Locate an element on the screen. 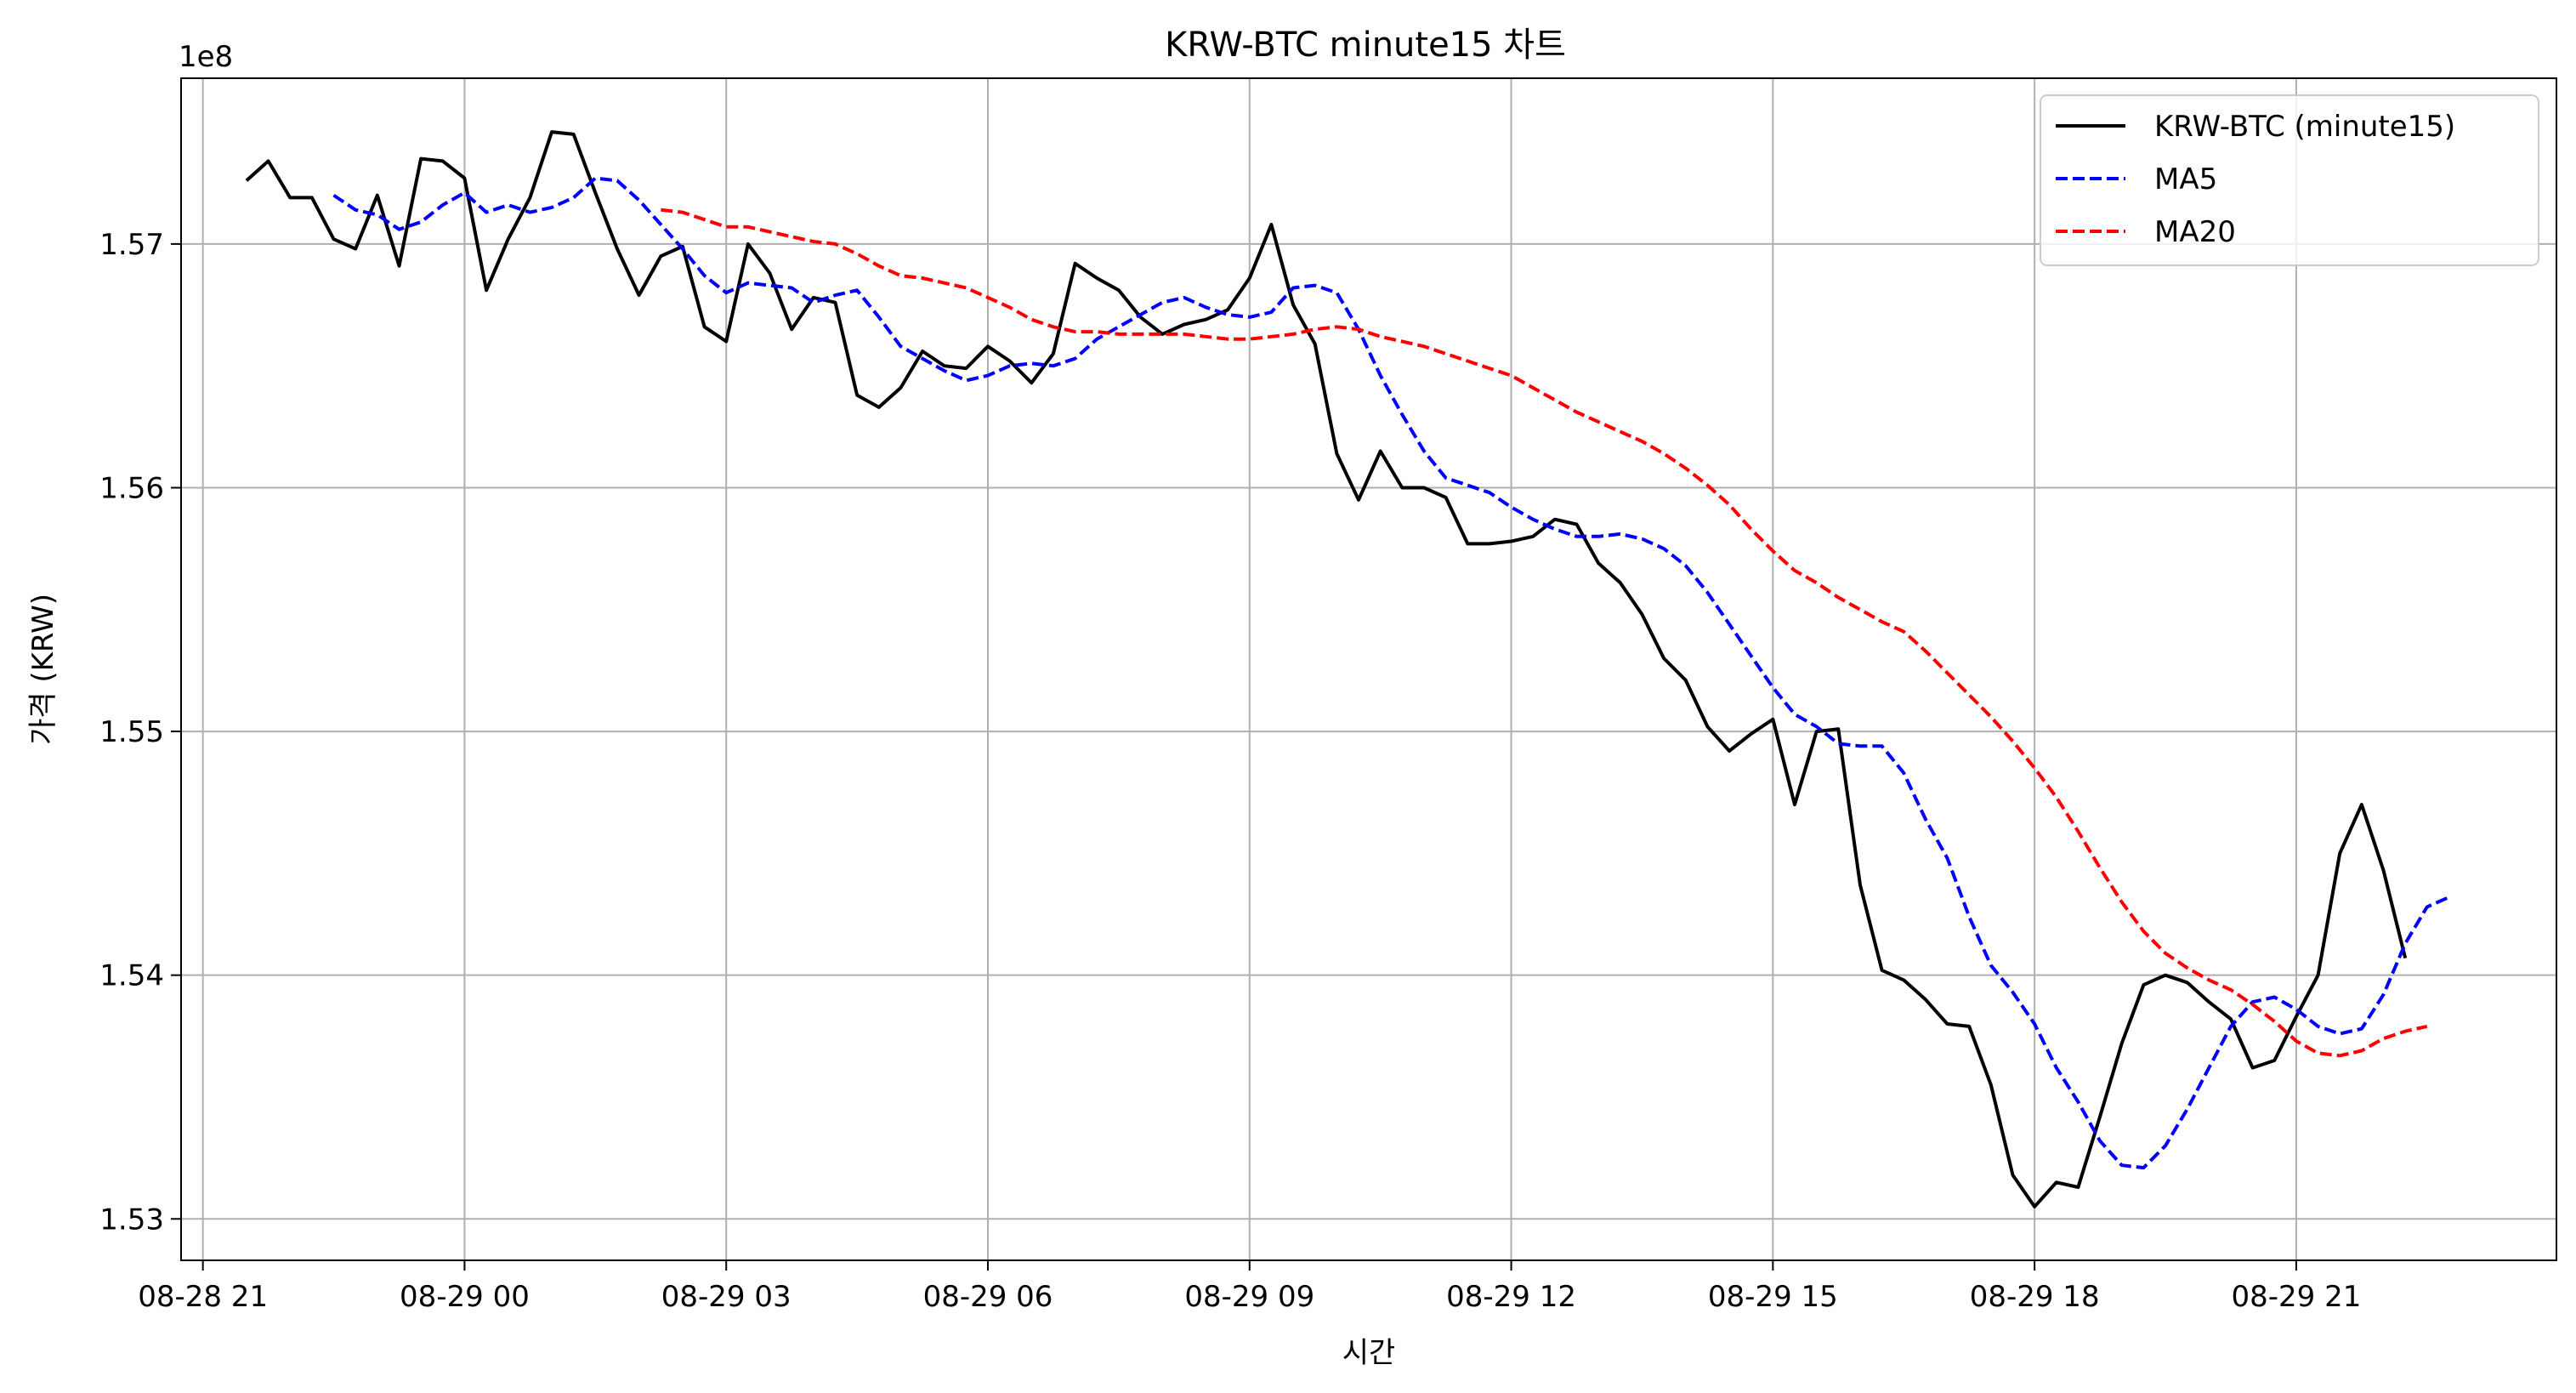  x-tick-label: 08-29 15 is located at coordinates (1773, 1297).